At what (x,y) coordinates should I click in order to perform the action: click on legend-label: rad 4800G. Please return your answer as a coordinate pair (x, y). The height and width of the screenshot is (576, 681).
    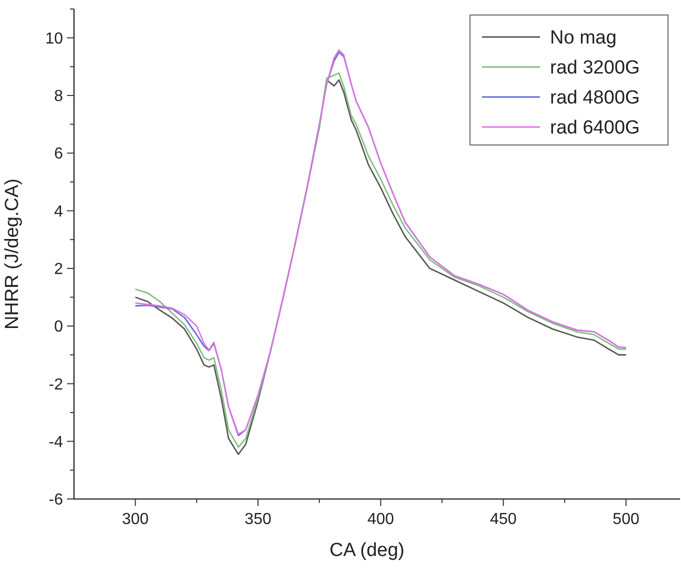
    Looking at the image, I should click on (595, 98).